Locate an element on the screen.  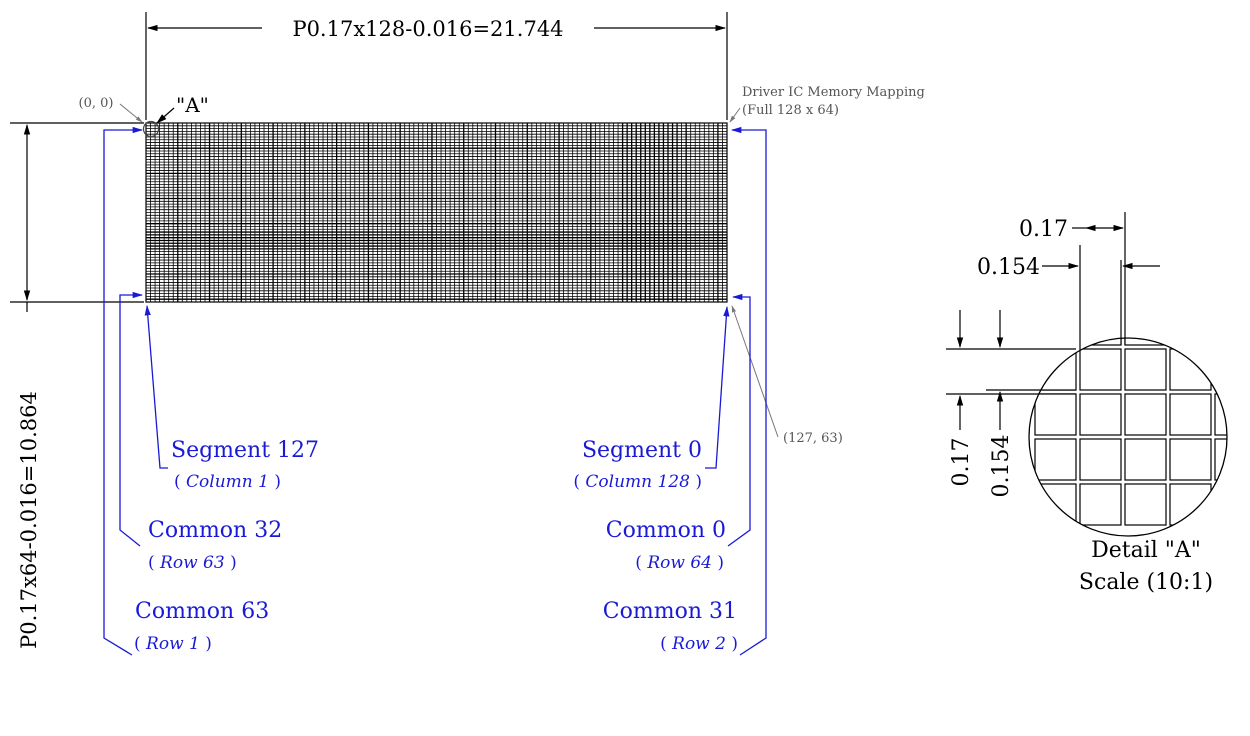
detail-circle is located at coordinates (1128, 437).